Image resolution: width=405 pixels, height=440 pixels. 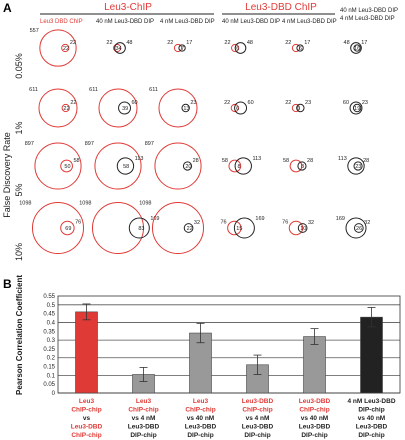 What do you see at coordinates (144, 418) in the screenshot?
I see `category-label-2-line-3: vs 4 nM` at bounding box center [144, 418].